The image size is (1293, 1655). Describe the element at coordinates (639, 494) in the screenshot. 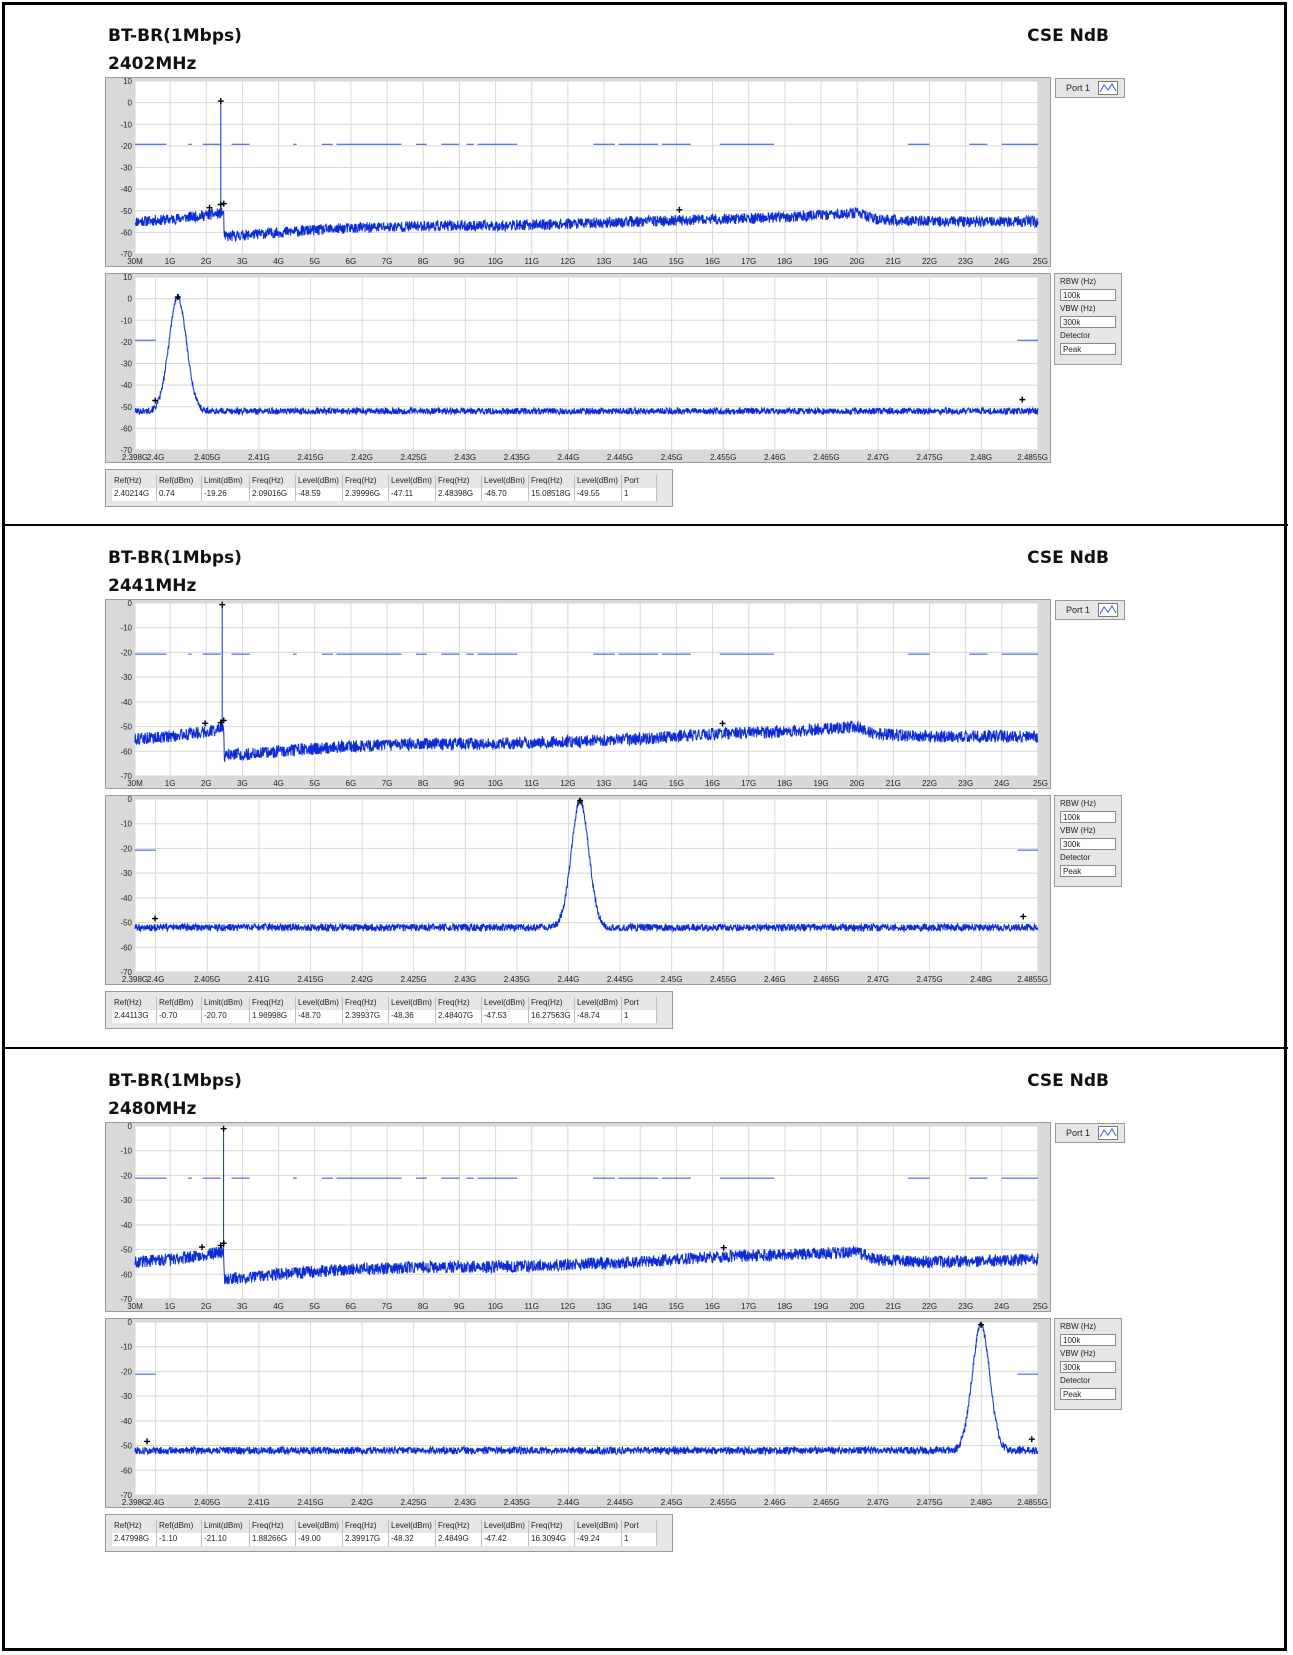

I see `table-value-cell: 1` at that location.